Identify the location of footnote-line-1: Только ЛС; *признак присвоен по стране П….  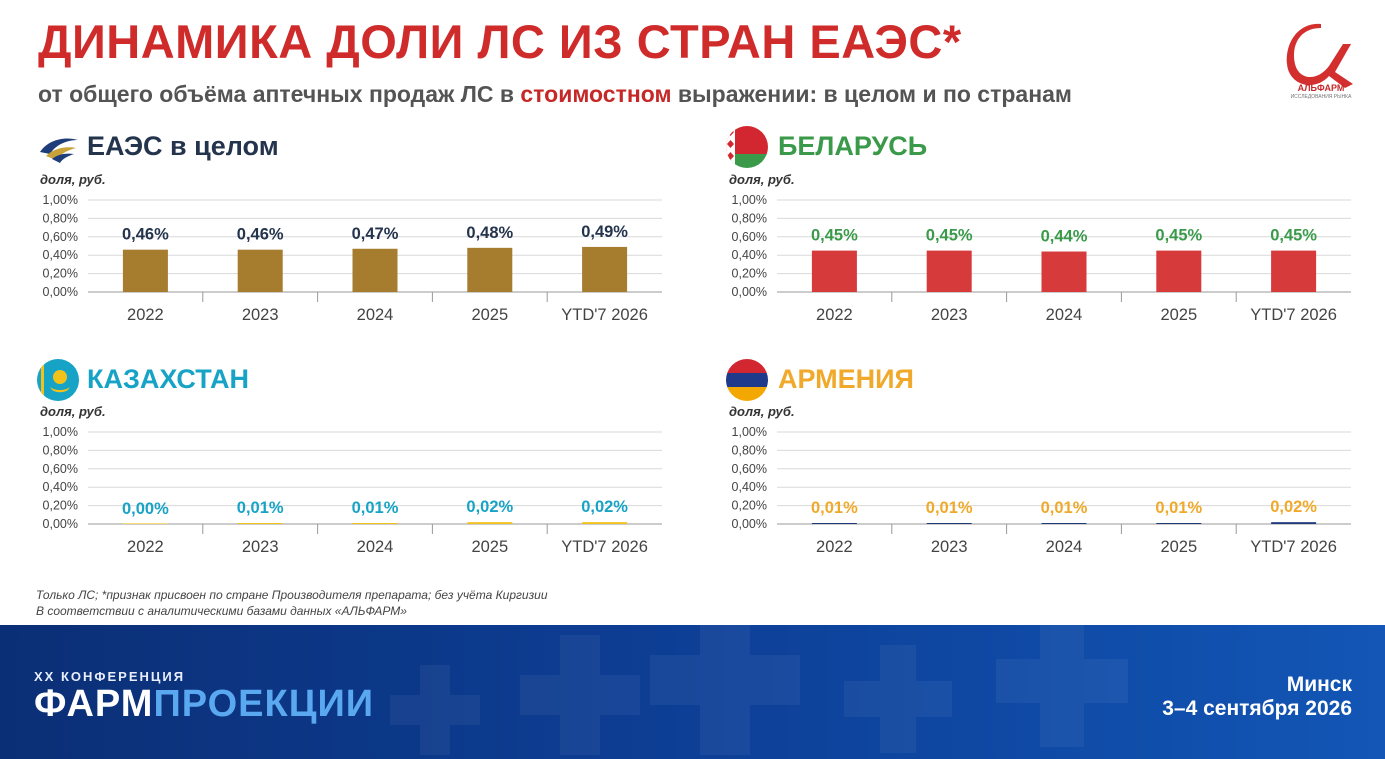
(292, 595).